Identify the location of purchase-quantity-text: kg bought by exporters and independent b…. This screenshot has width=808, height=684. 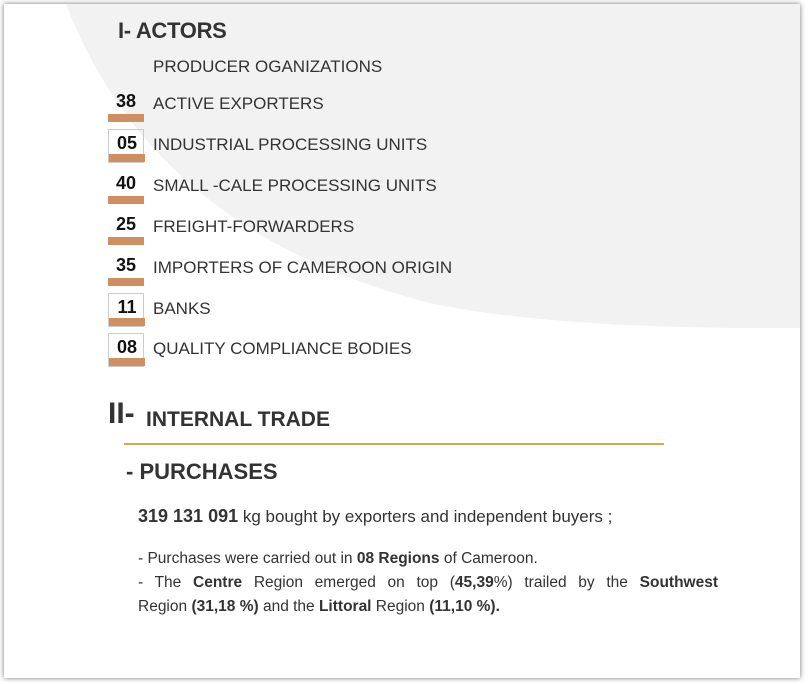
(425, 516).